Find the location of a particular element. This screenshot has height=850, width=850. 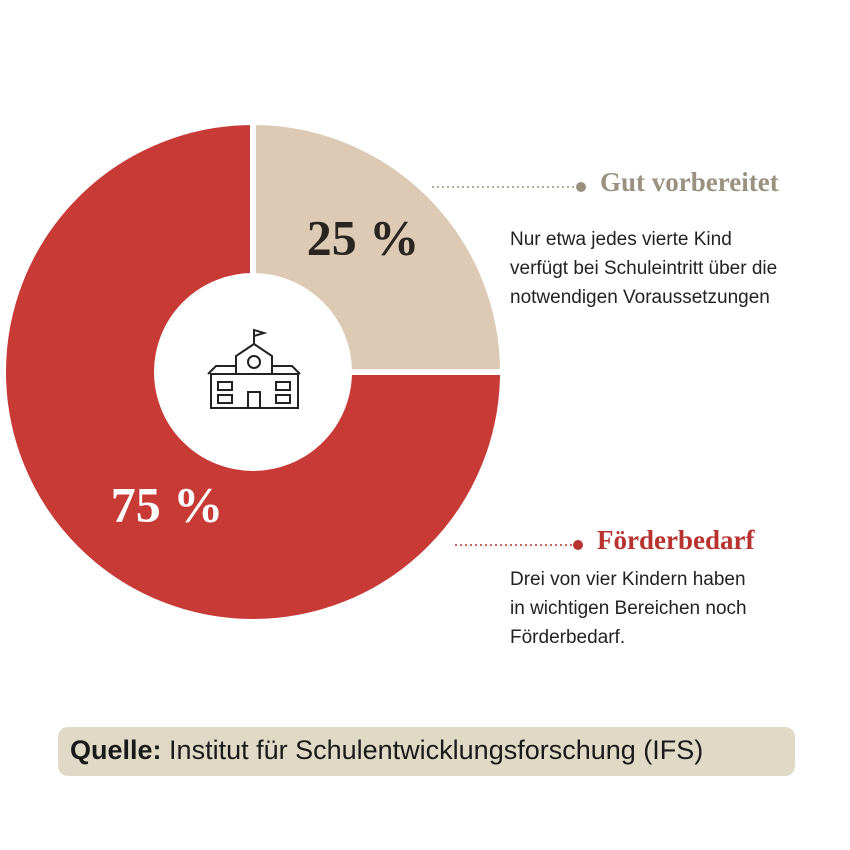

value-label: 75 % is located at coordinates (167, 504).